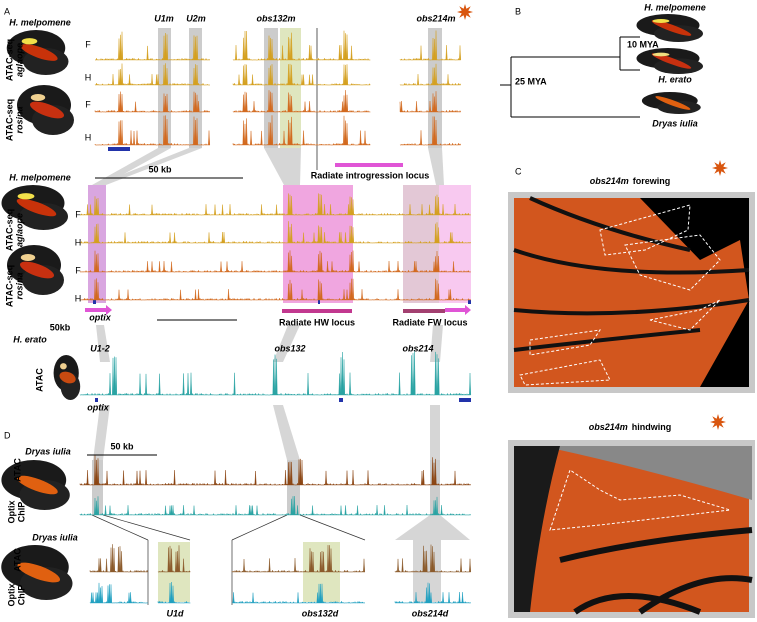 The width and height of the screenshot is (757, 622). Describe the element at coordinates (19, 119) in the screenshot. I see `label: rosina` at that location.